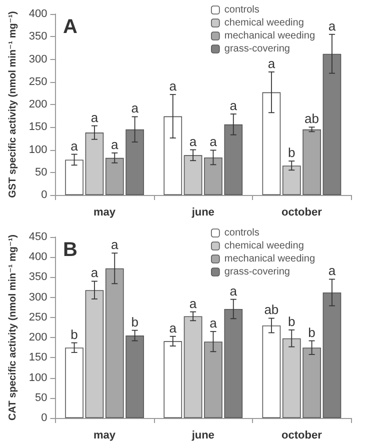  Describe the element at coordinates (13, 104) in the screenshot. I see `y-axis-title: GST specific activity (nmol min⁻¹ mg⁻¹)` at that location.